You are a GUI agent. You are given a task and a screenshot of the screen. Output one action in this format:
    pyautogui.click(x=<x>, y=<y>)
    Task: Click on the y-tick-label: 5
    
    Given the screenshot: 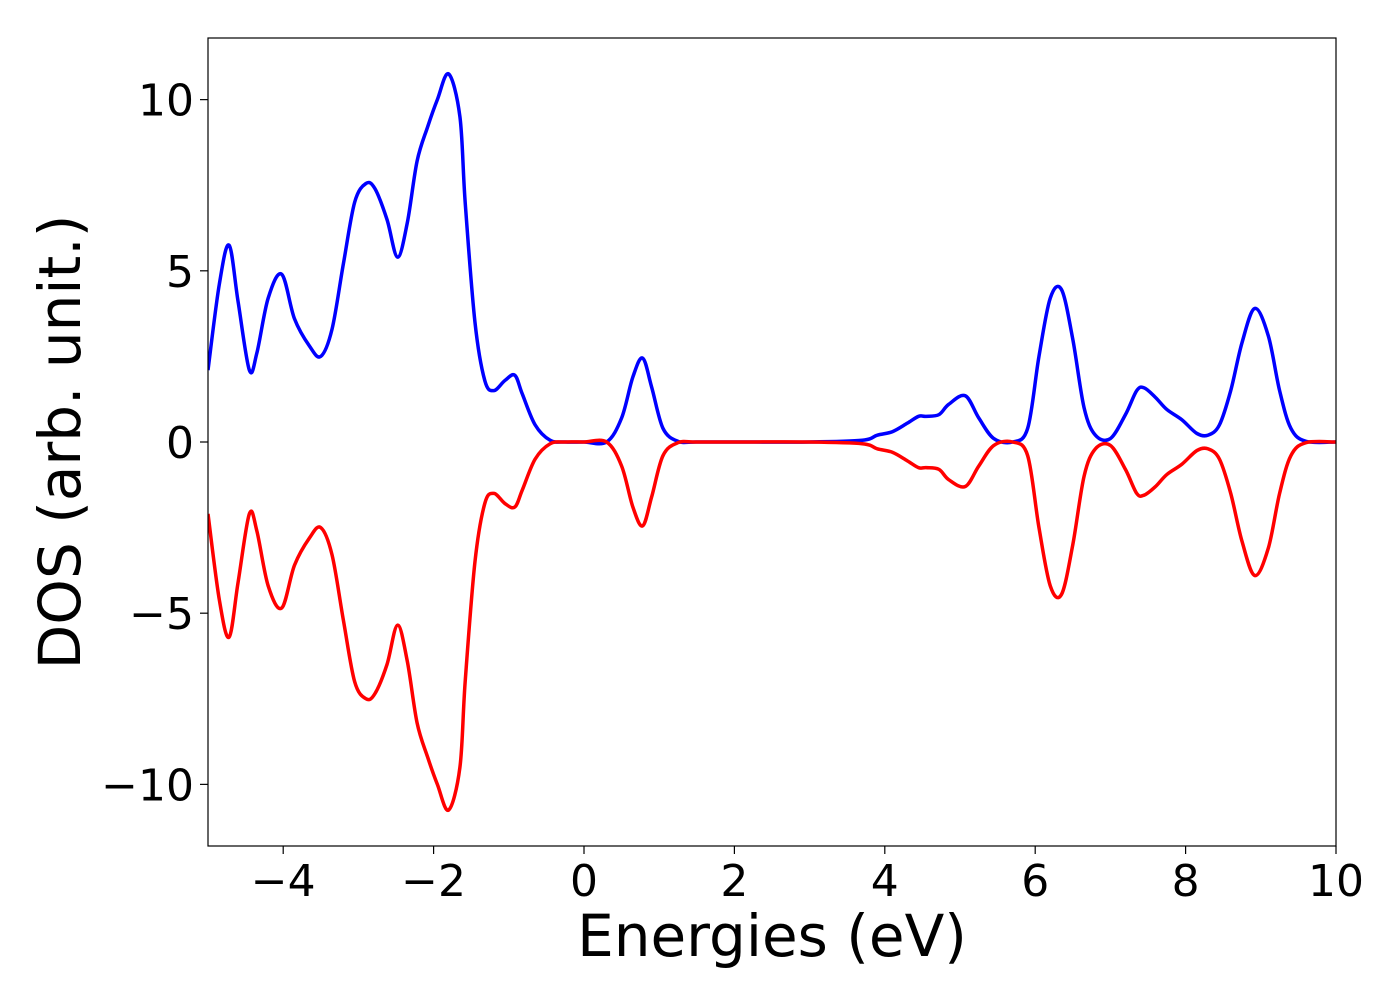 What is the action you would take?
    pyautogui.click(x=180, y=272)
    